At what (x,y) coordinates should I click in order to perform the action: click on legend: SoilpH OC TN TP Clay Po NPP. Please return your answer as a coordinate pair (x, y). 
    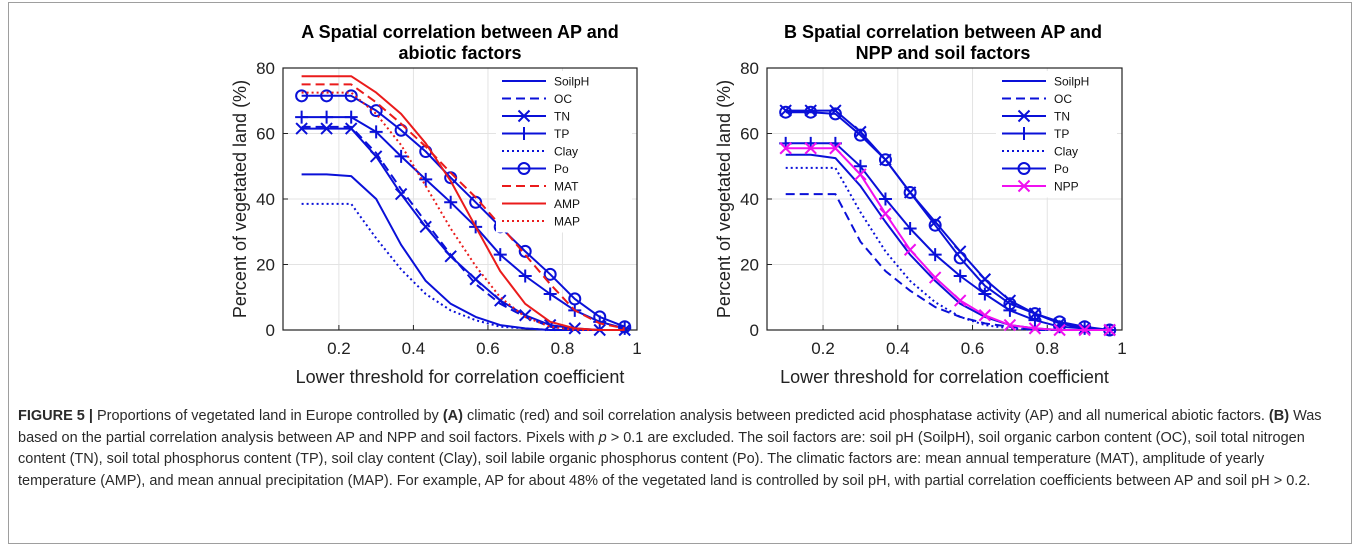
    Looking at the image, I should click on (1056, 134).